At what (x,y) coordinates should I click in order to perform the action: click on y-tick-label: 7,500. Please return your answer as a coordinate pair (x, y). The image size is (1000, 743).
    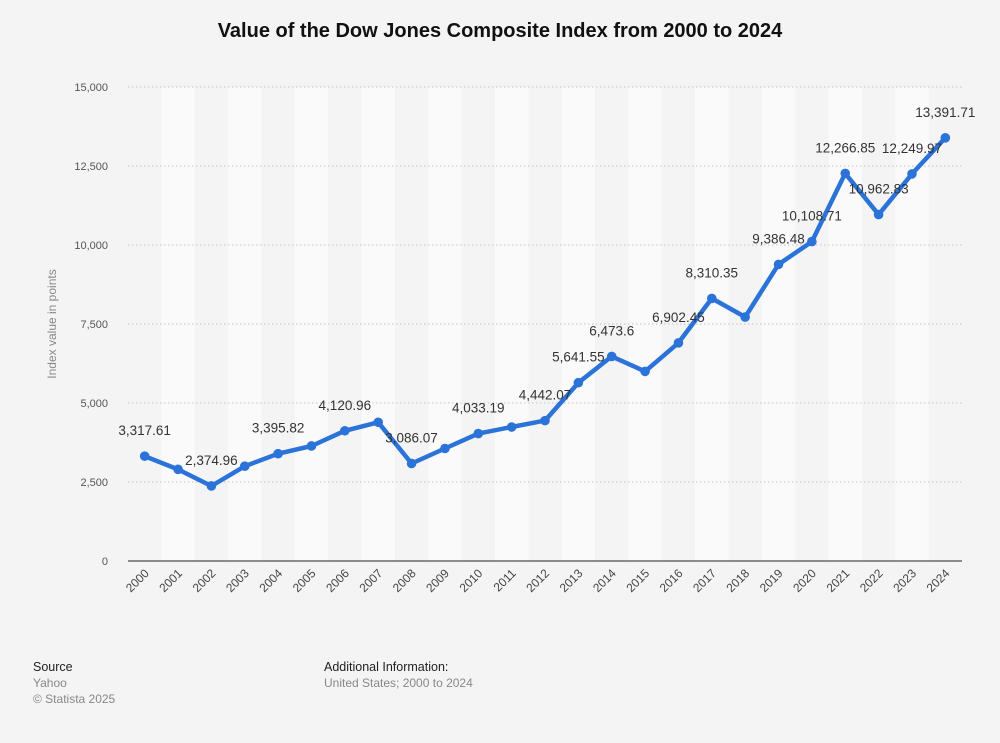
    Looking at the image, I should click on (94, 325).